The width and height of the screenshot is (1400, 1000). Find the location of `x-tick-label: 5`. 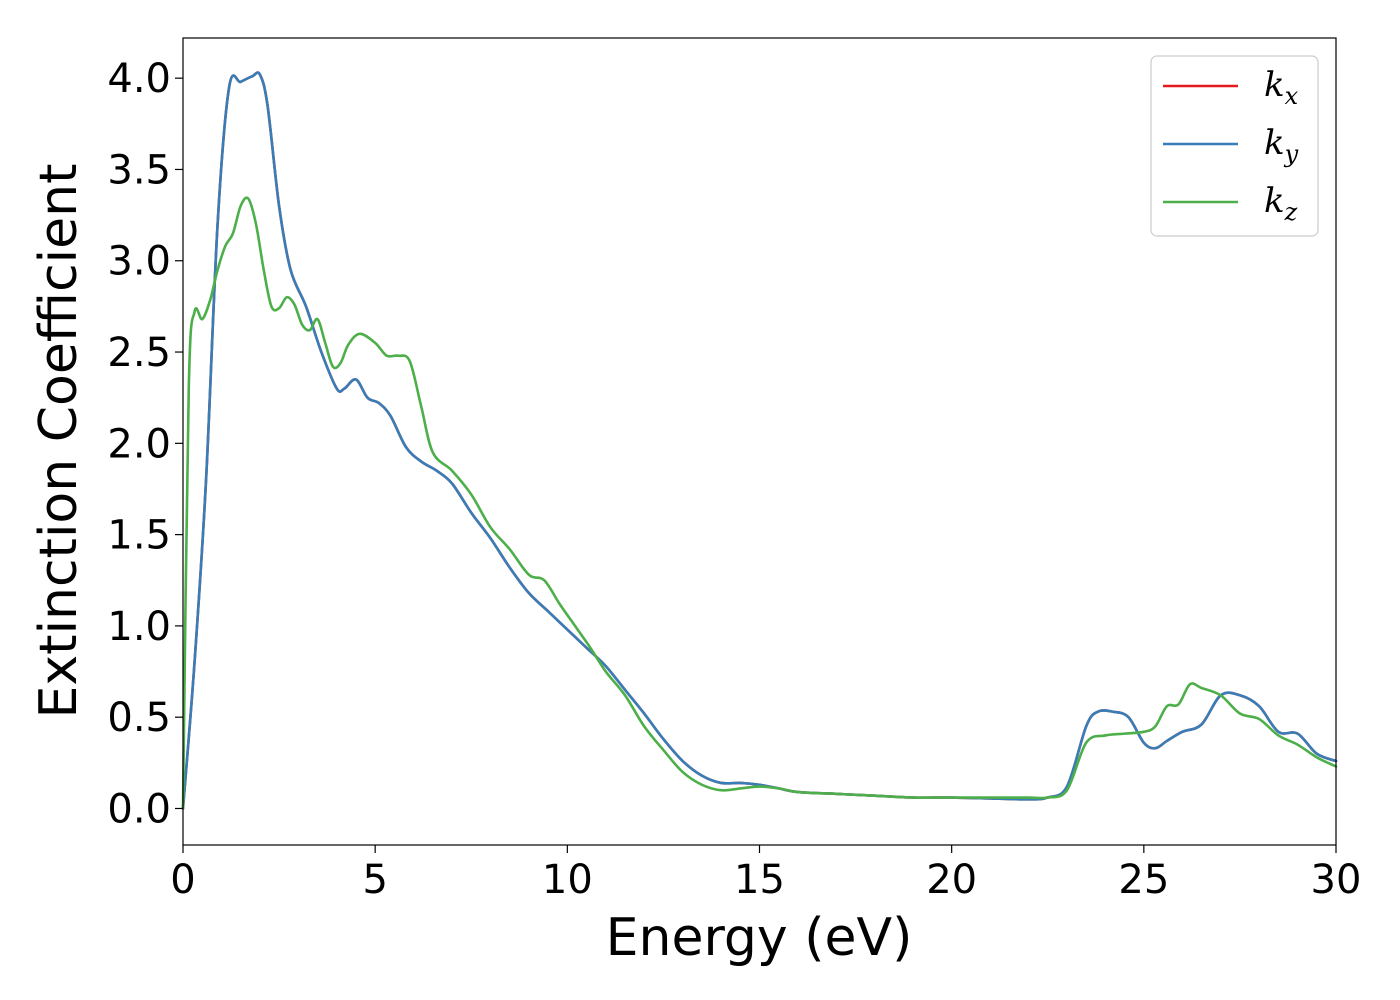

x-tick-label: 5 is located at coordinates (374, 880).